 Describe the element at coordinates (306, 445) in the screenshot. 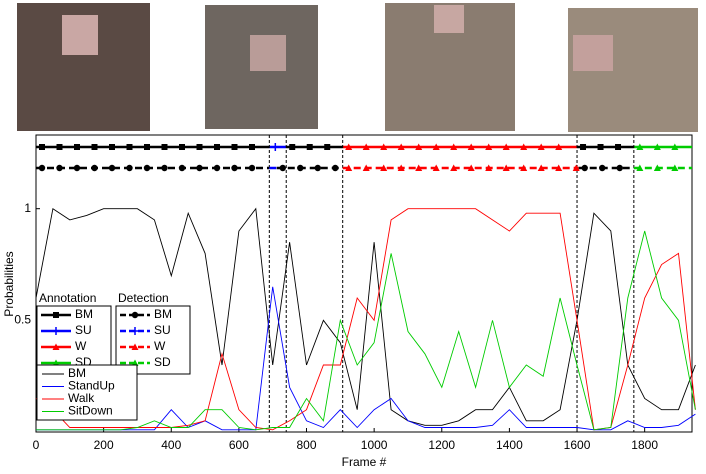

I see `x-tick-label: 800` at that location.